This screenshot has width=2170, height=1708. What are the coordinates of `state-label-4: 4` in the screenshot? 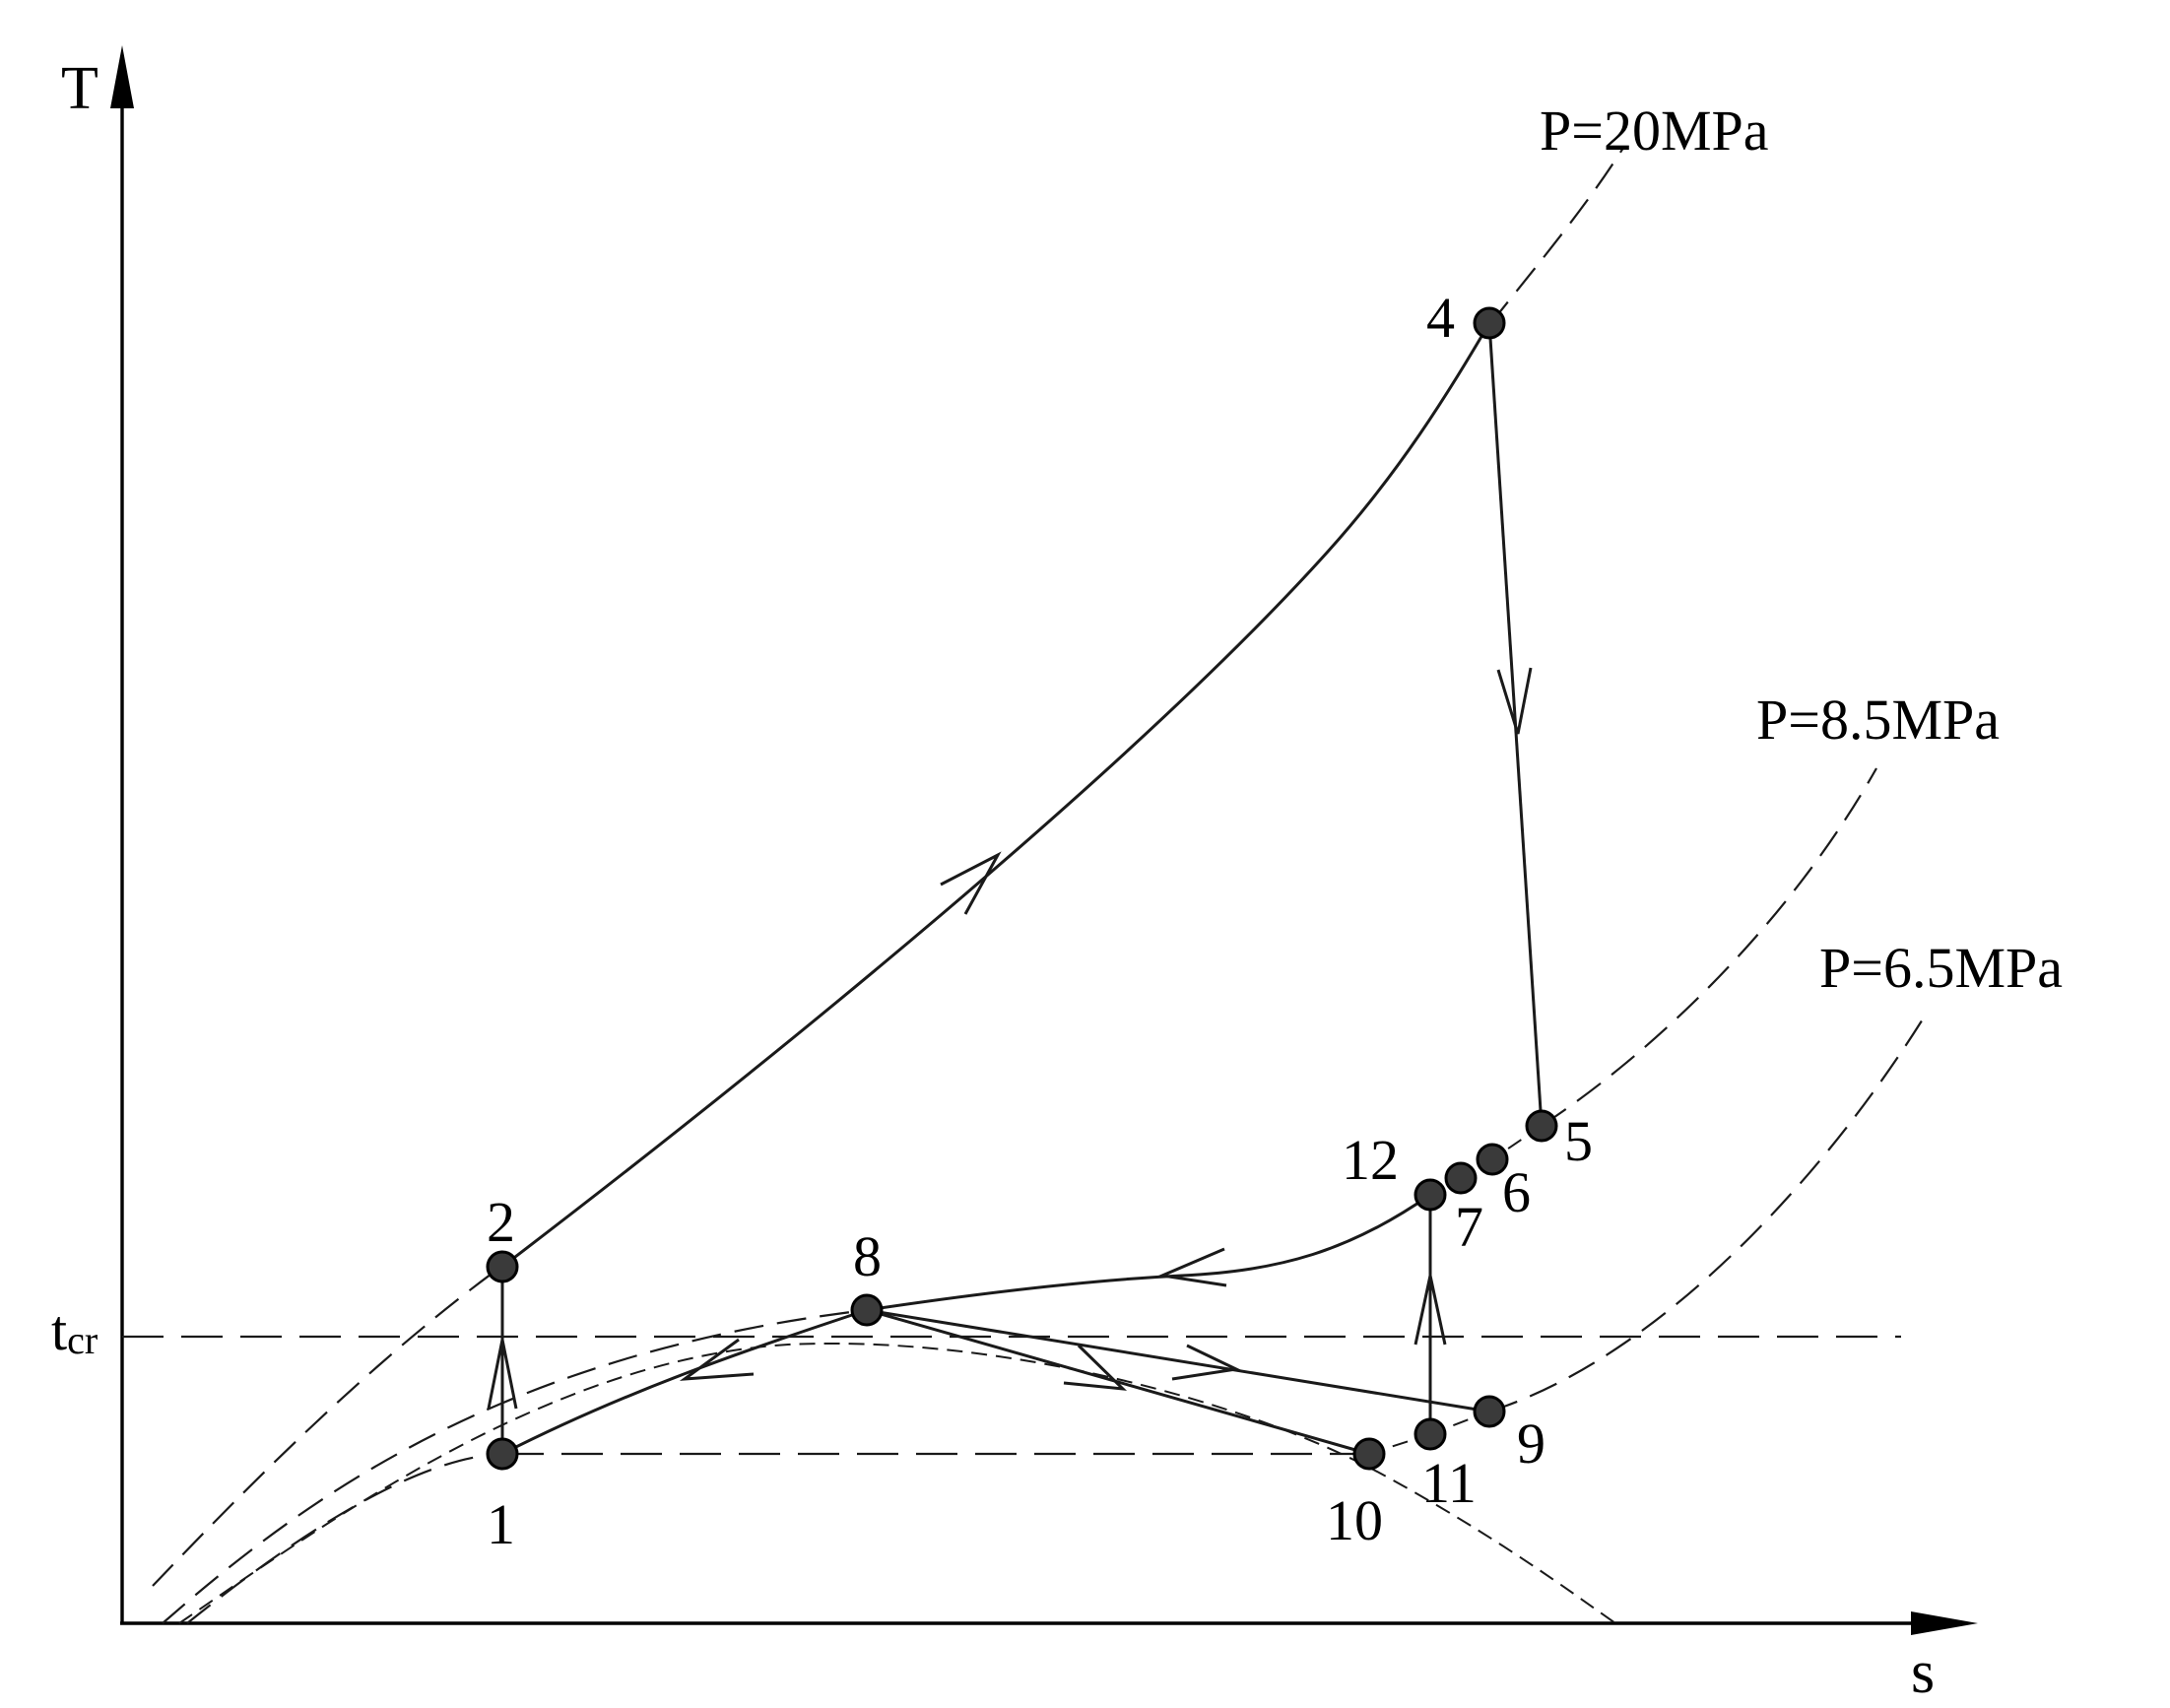 It's located at (1440, 318).